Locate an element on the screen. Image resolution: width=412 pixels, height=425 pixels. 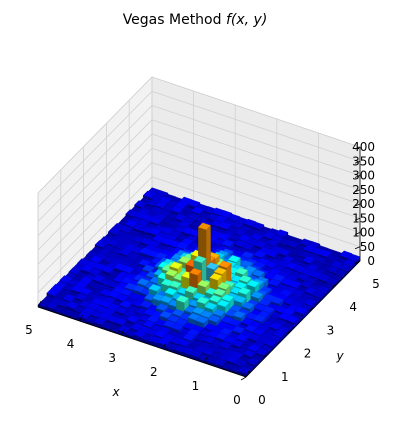
z-tick-label: 400 is located at coordinates (363, 147).